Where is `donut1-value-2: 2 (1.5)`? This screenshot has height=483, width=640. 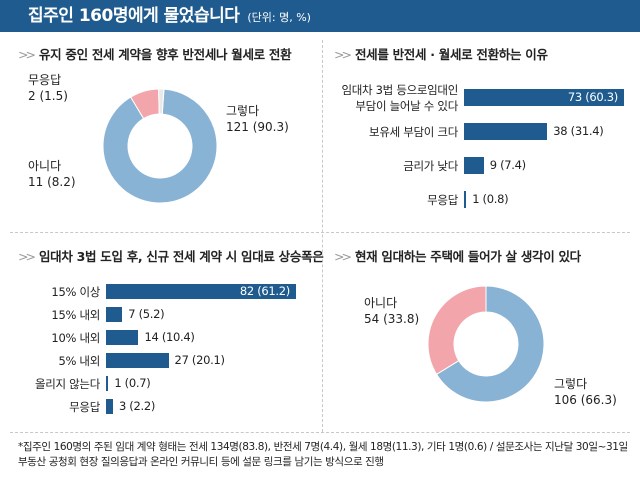 donut1-value-2: 2 (1.5) is located at coordinates (48, 96).